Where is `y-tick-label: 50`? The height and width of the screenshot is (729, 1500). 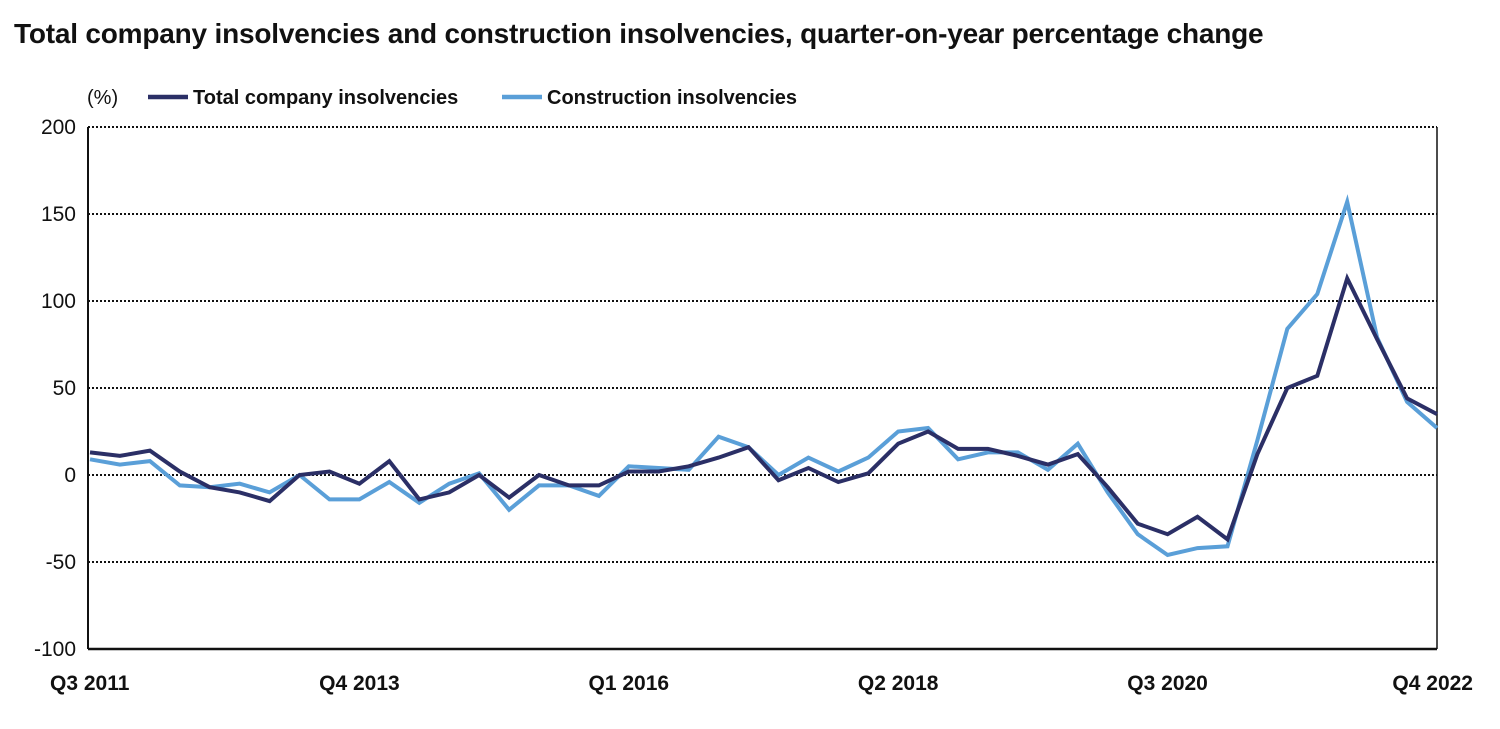 y-tick-label: 50 is located at coordinates (64, 388).